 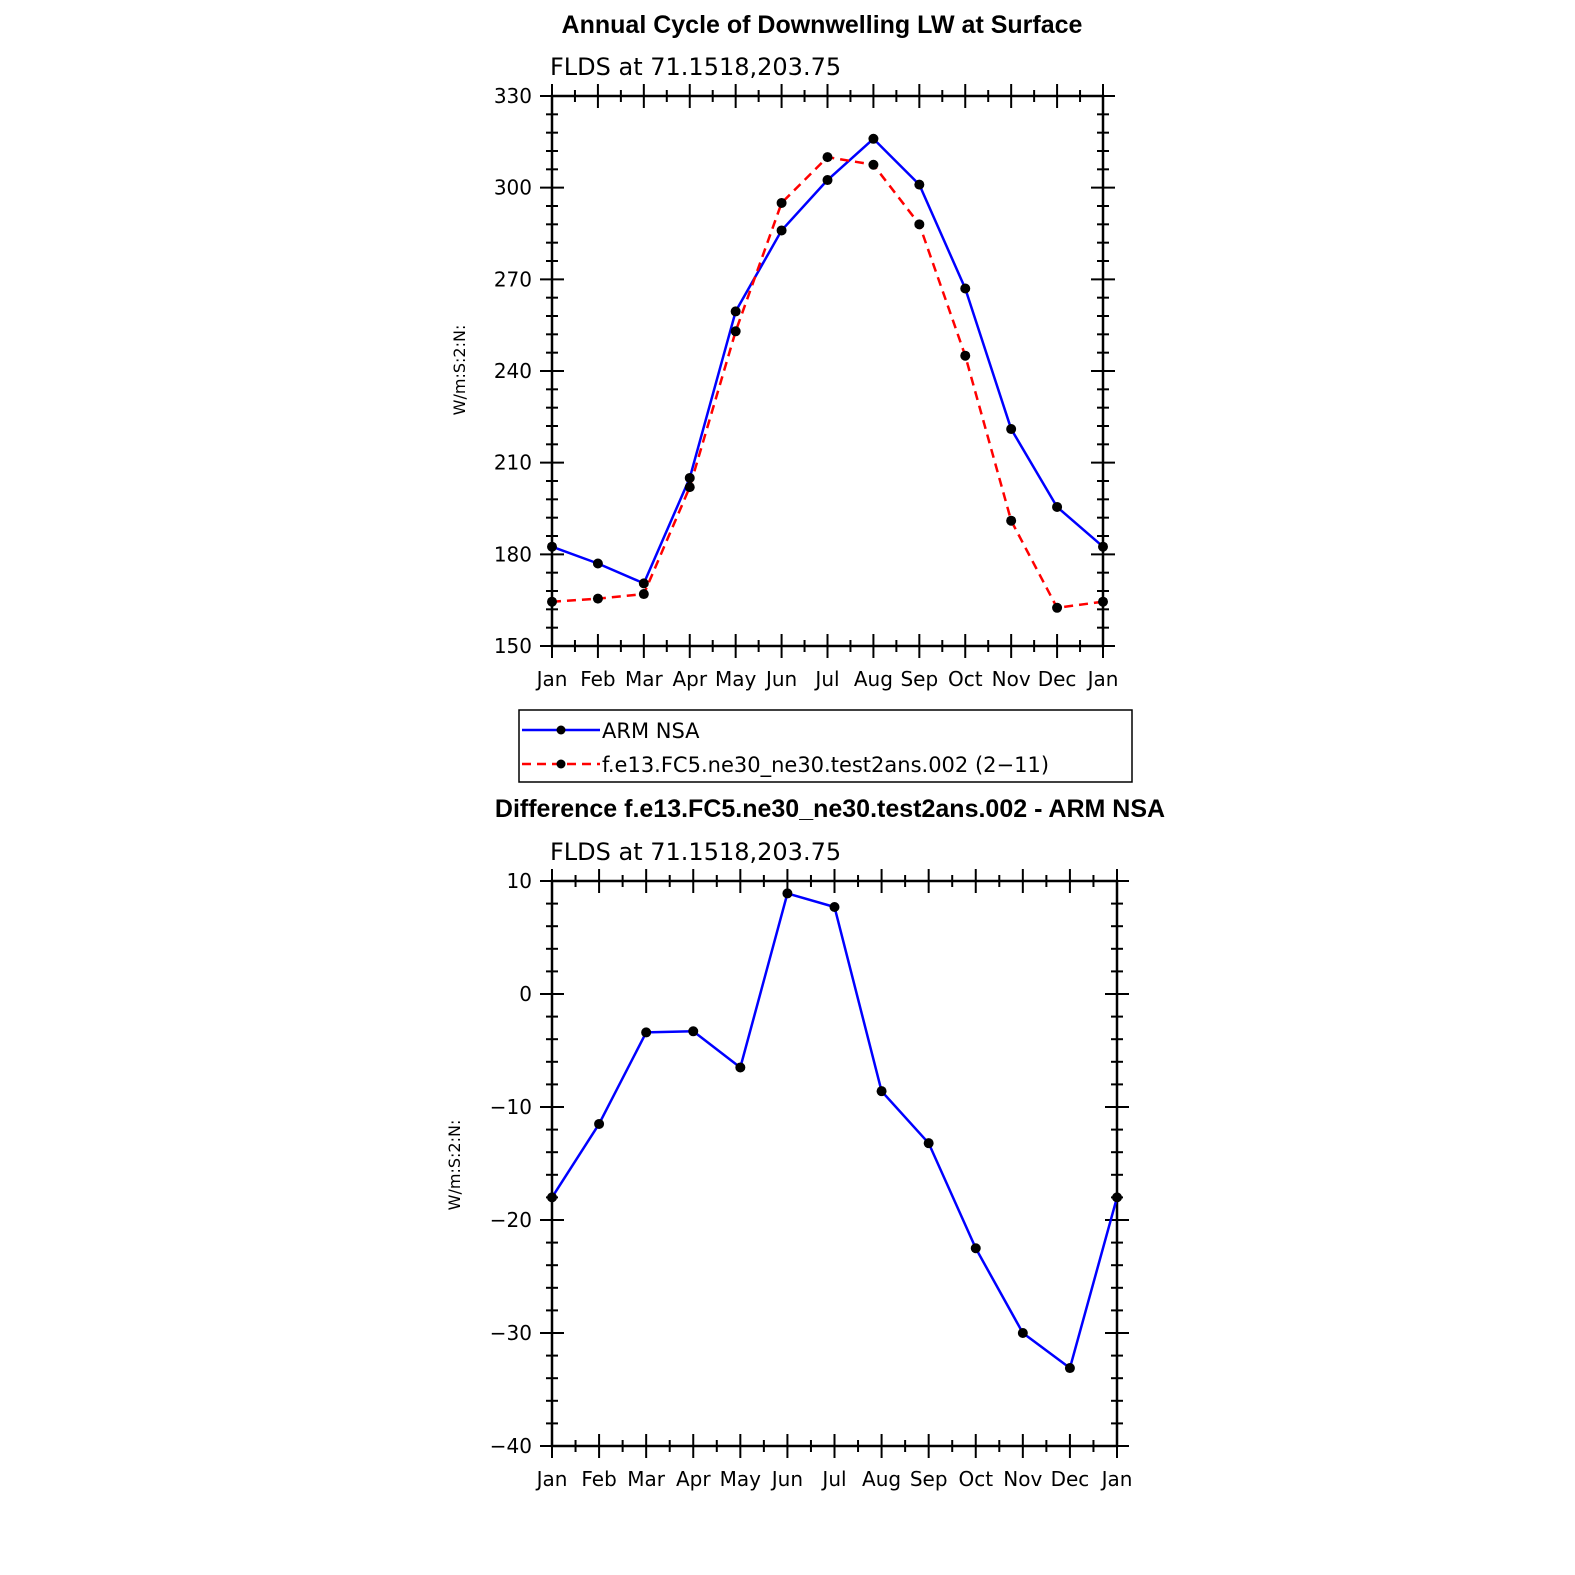 What do you see at coordinates (511, 1220) in the screenshot?
I see `y-tick-label: −20` at bounding box center [511, 1220].